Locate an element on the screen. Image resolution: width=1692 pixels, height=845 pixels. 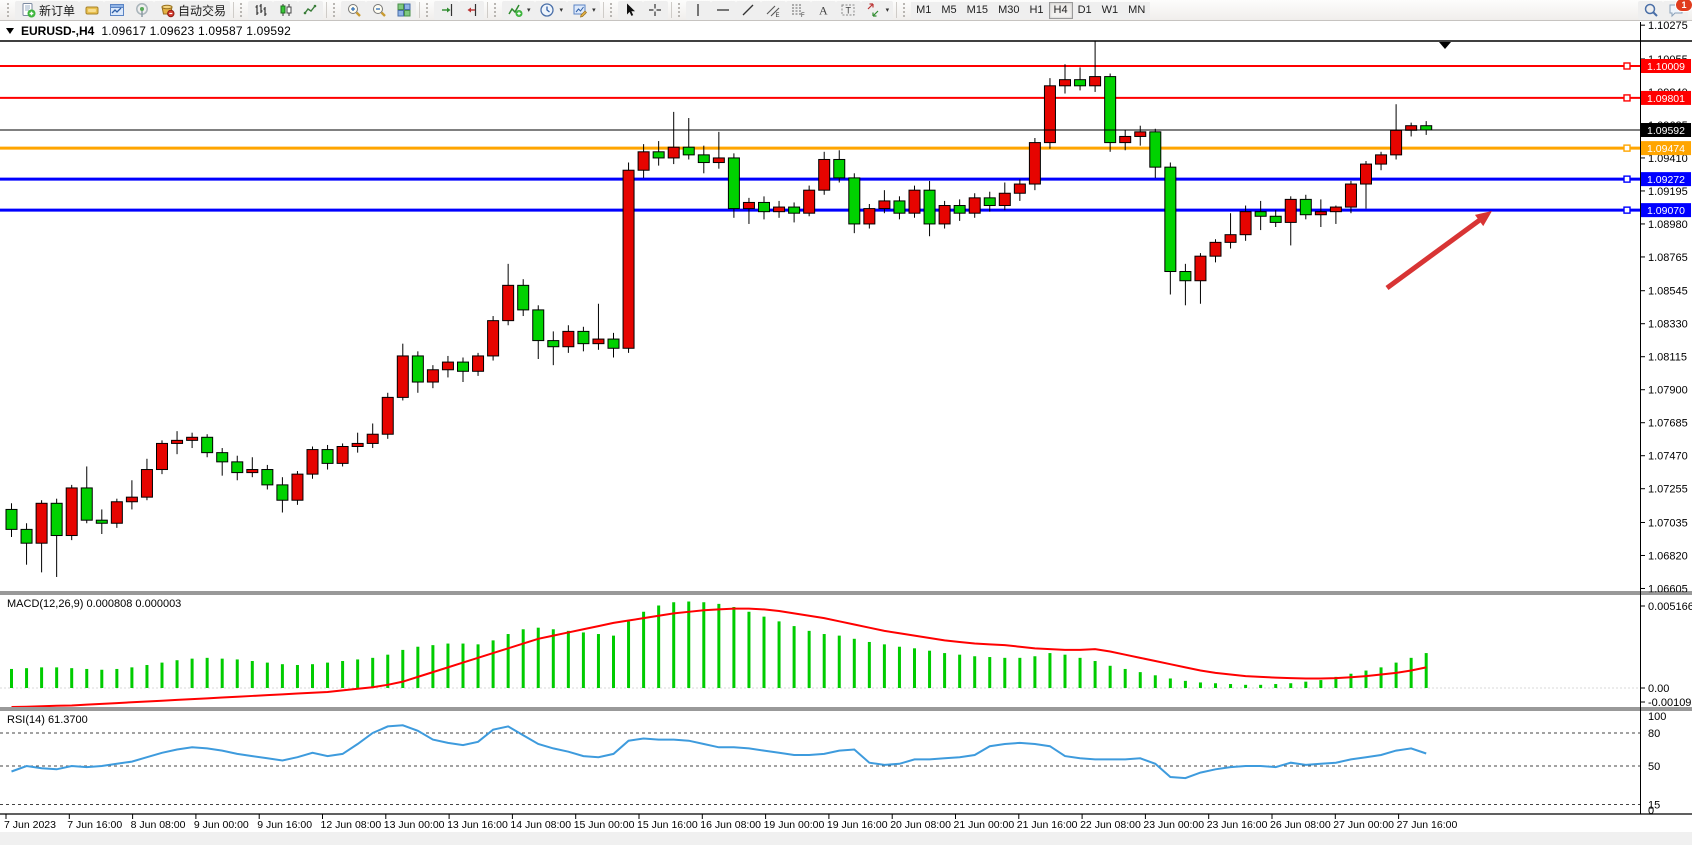
price-tick-label: 1.09410 is located at coordinates (1668, 159).